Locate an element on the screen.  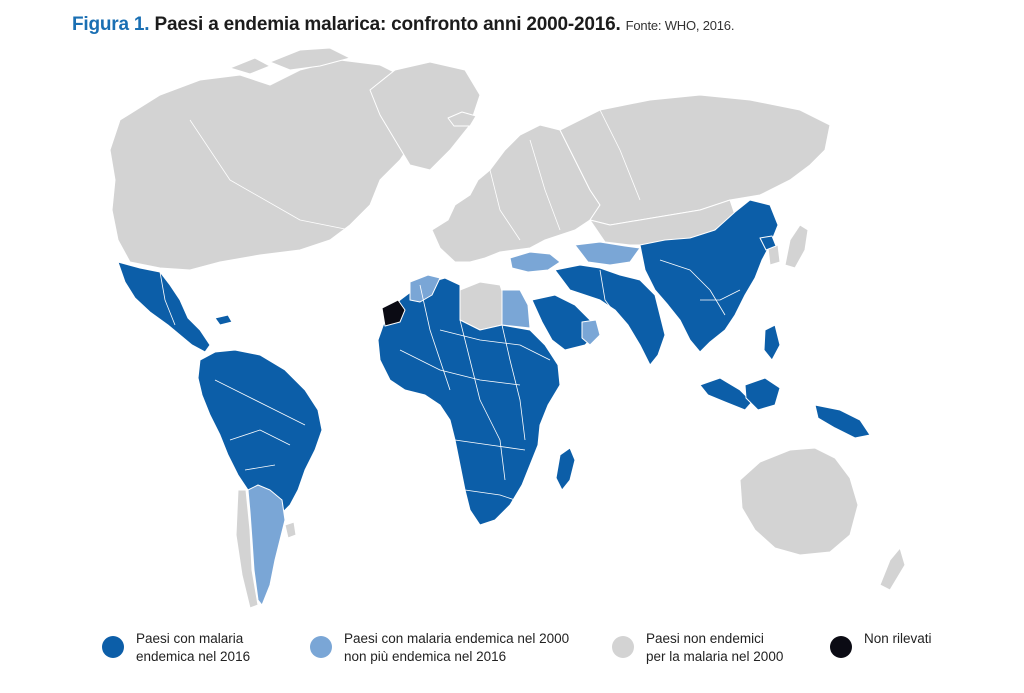
legend-label-line: Paesi non endemici is located at coordinates (705, 638).